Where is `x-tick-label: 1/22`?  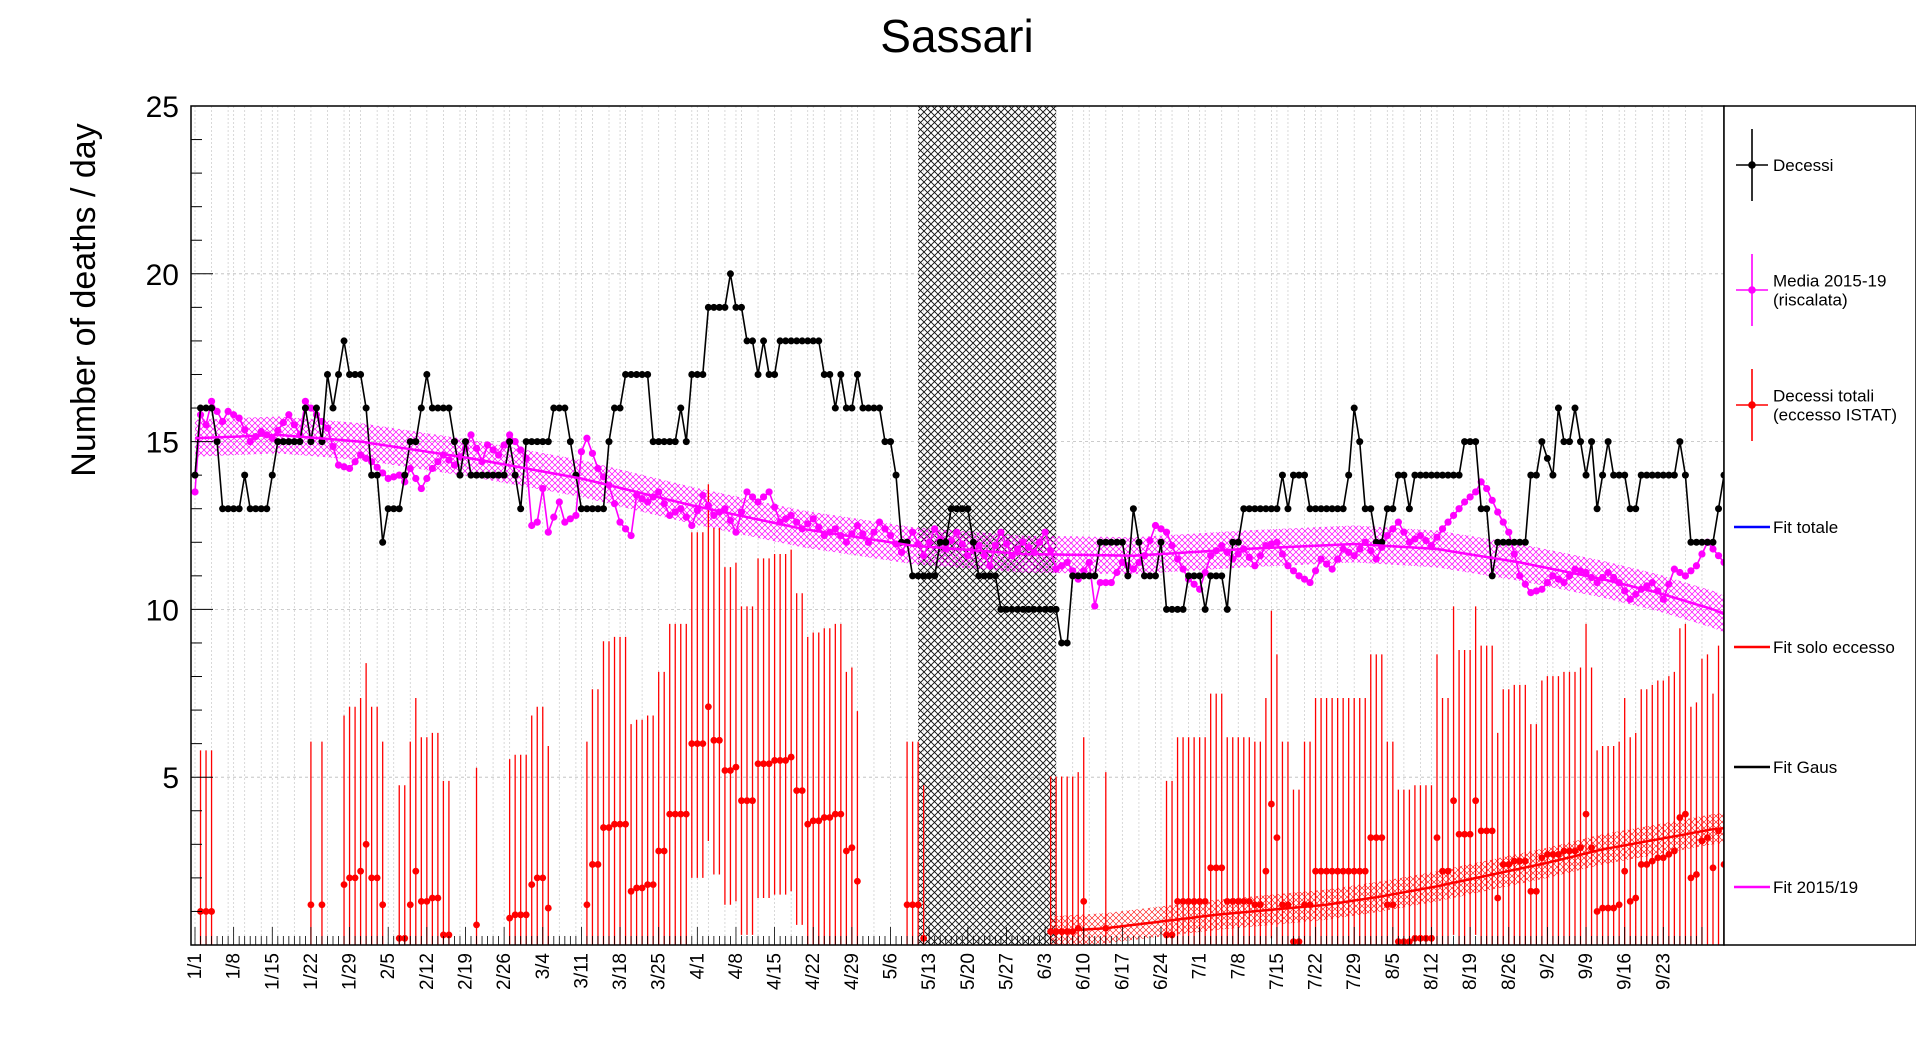 x-tick-label: 1/22 is located at coordinates (311, 971).